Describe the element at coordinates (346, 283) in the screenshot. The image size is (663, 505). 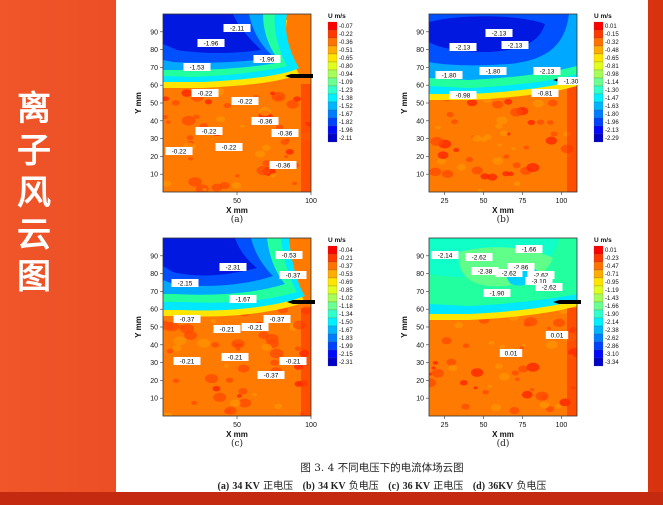
I see `legend-level-label: -0.69` at that location.